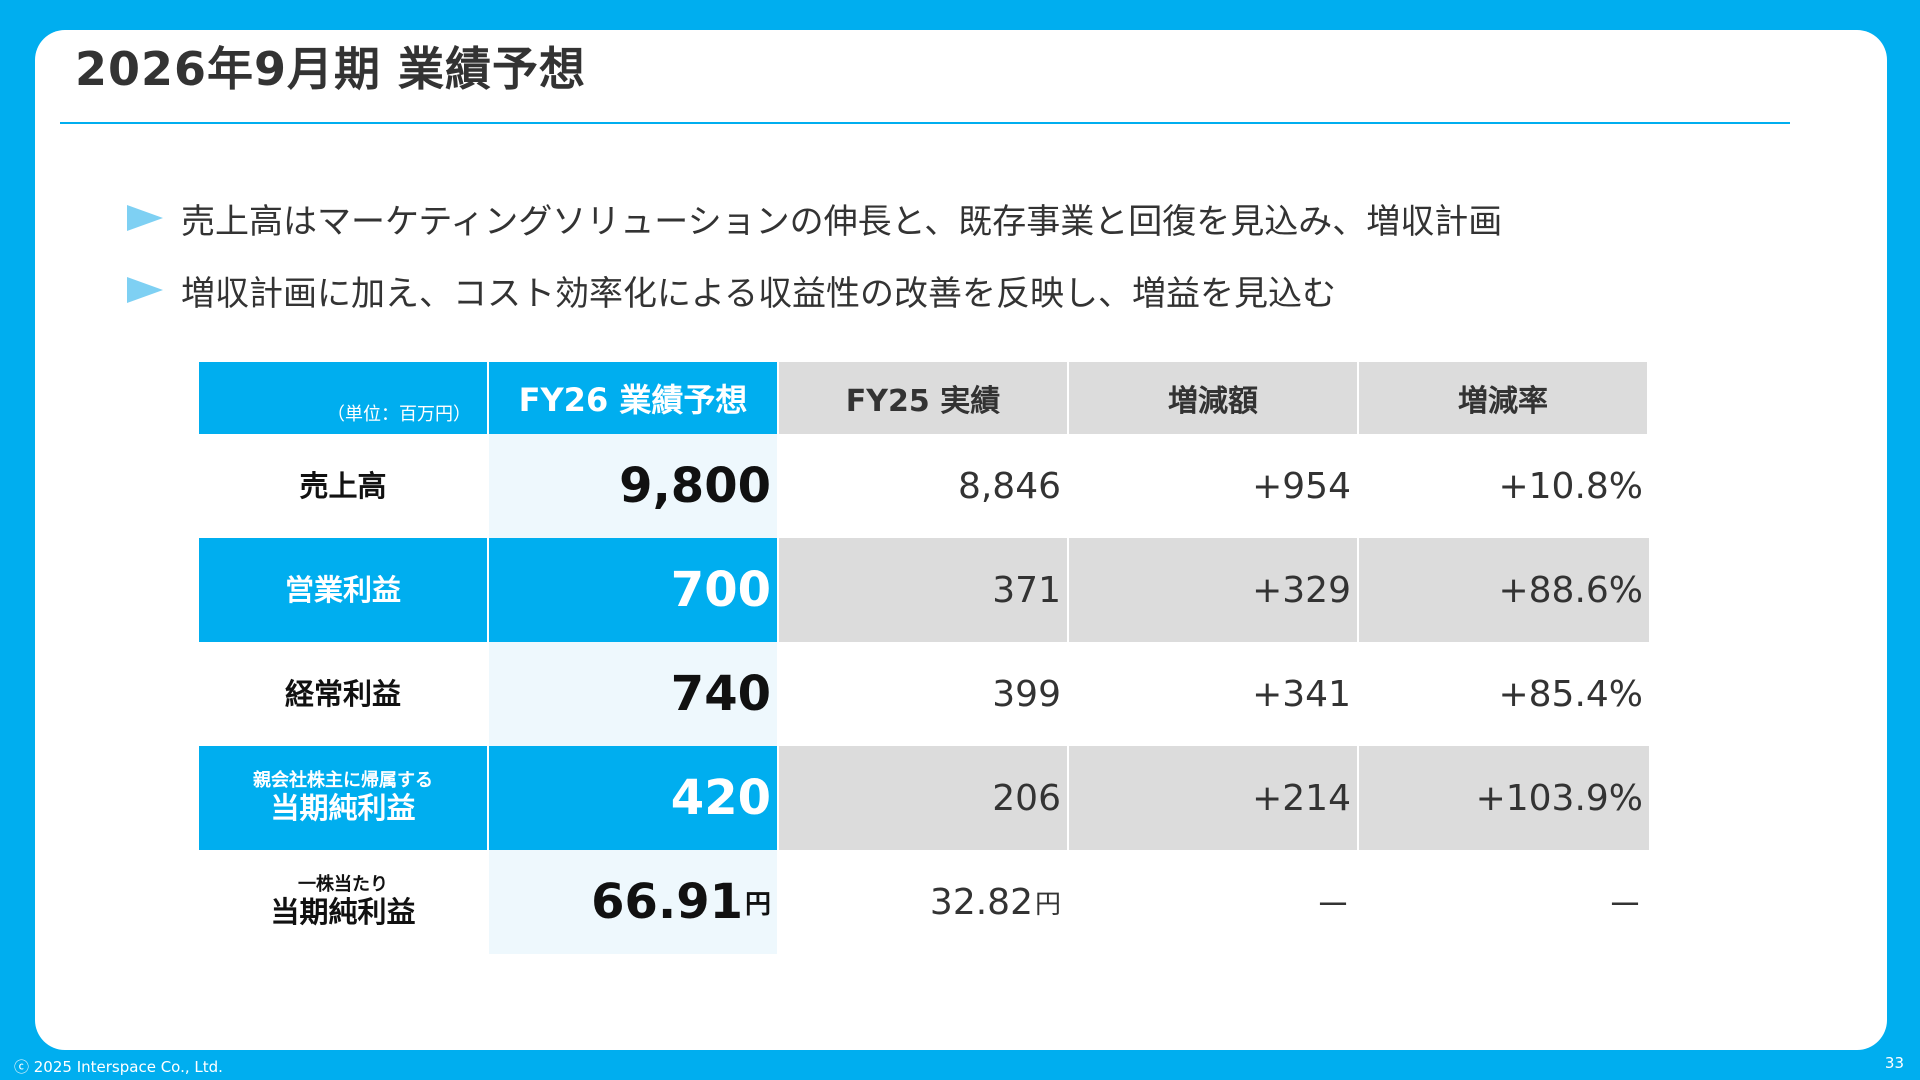  What do you see at coordinates (667, 902) in the screenshot?
I see `fy26-value-number: 66.91` at bounding box center [667, 902].